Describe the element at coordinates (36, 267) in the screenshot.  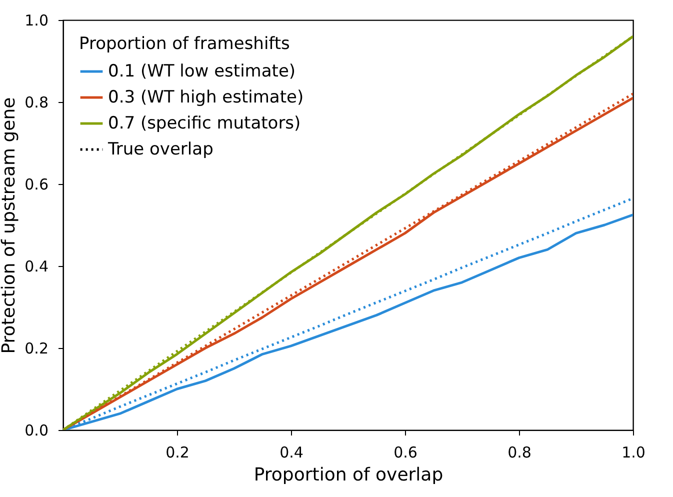
I see `y-tick-label: 0.4` at that location.